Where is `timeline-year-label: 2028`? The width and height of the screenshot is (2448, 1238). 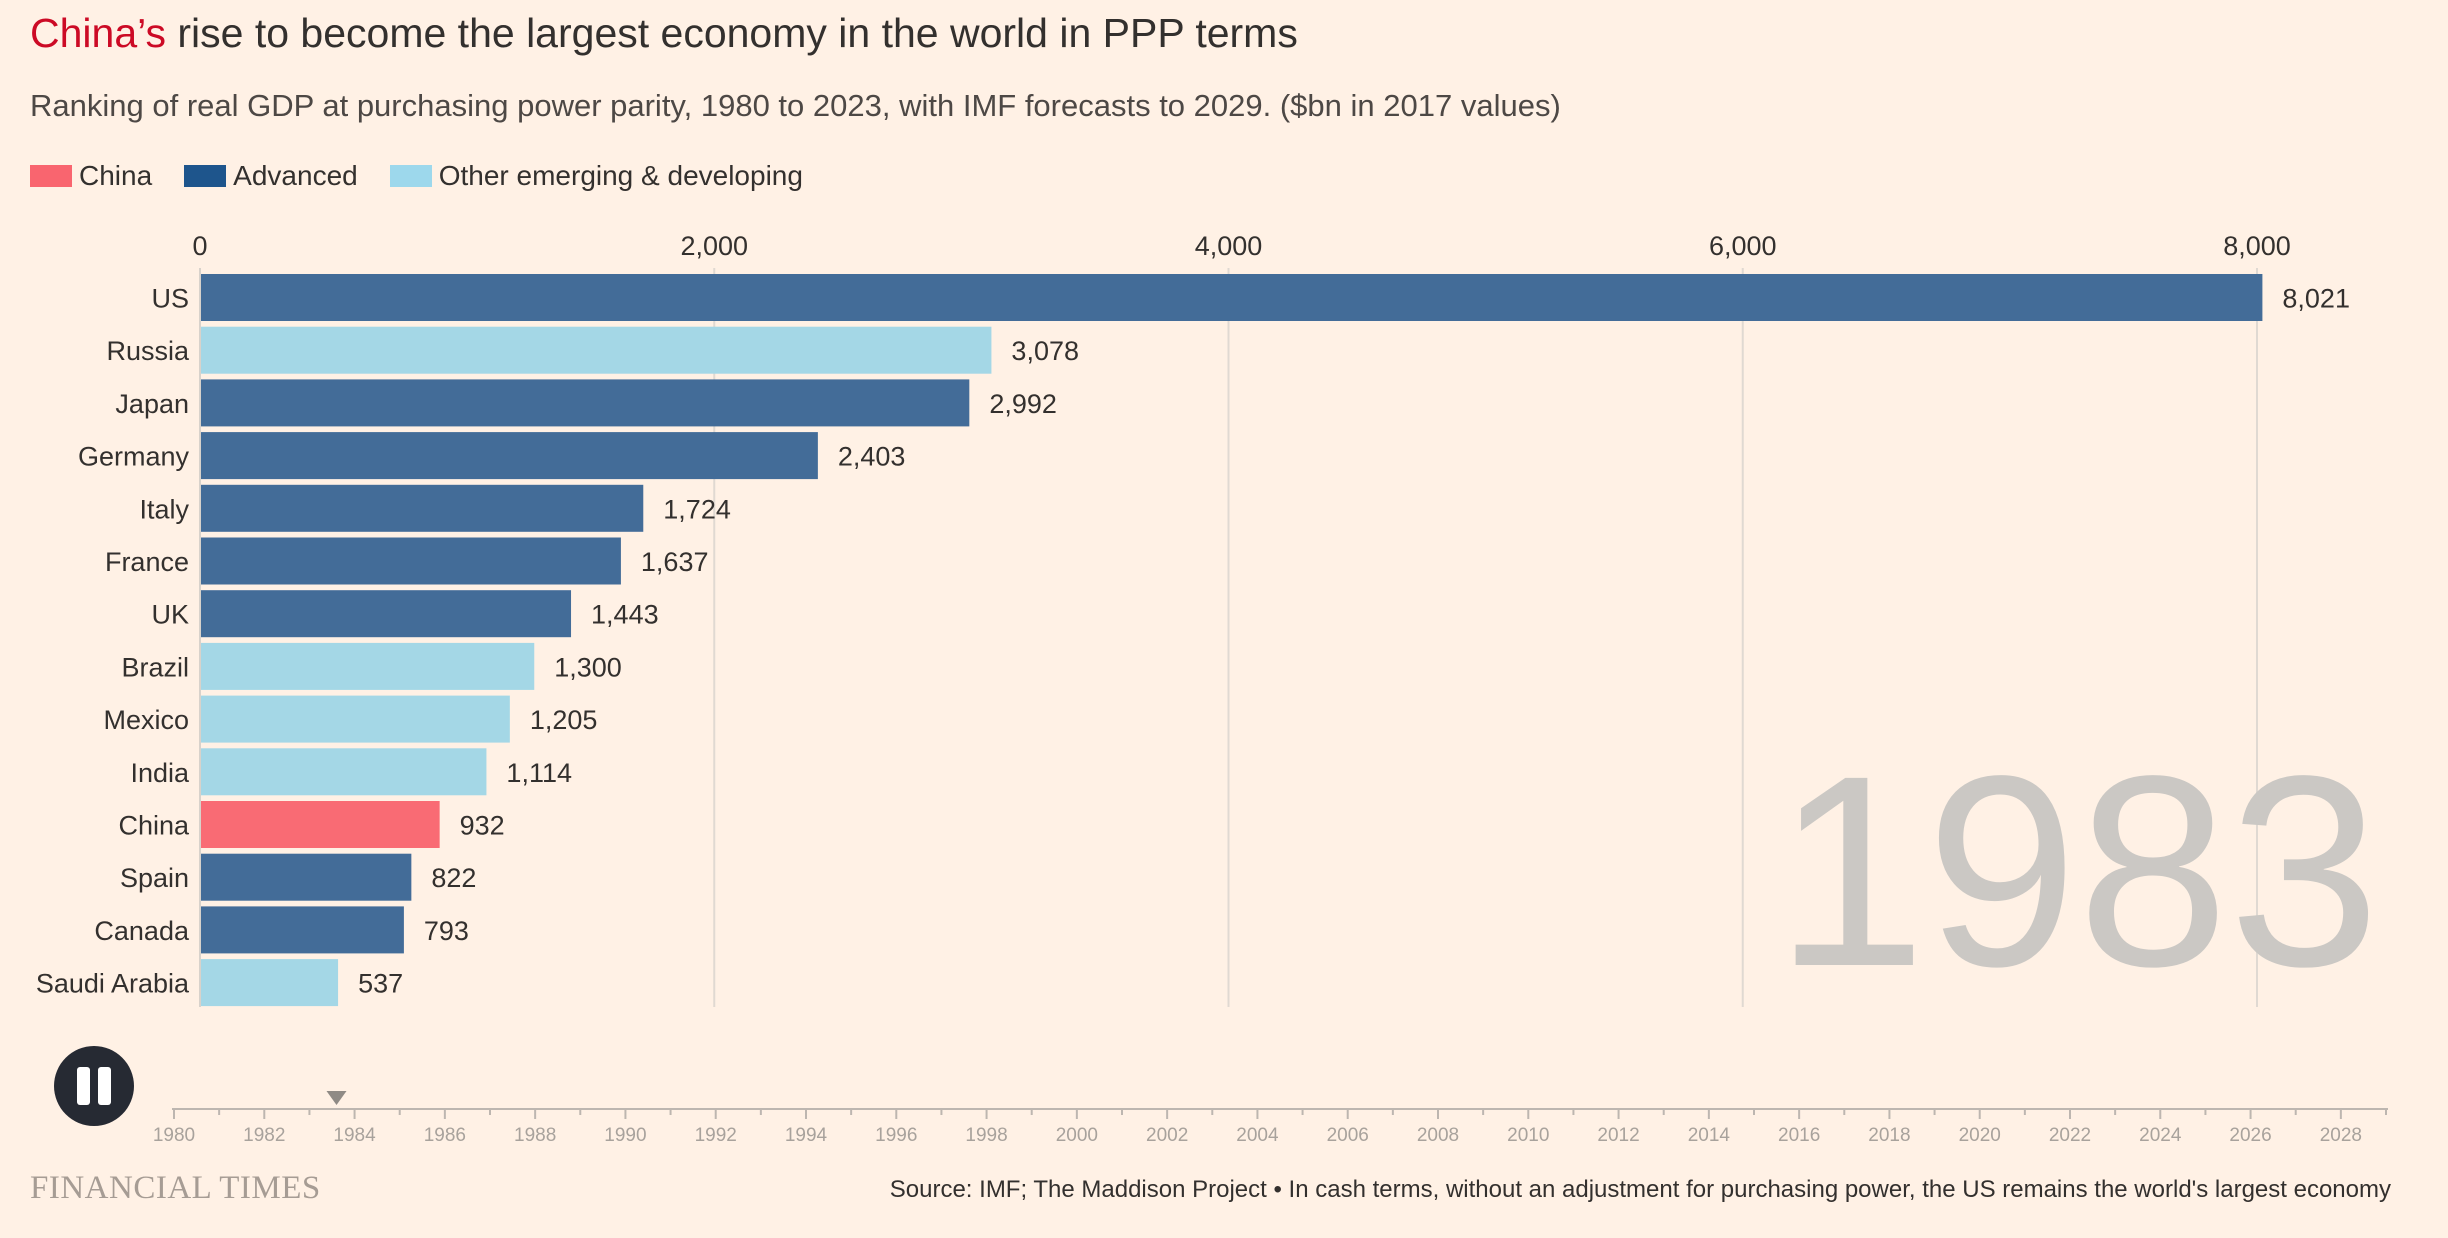 timeline-year-label: 2028 is located at coordinates (2341, 1135).